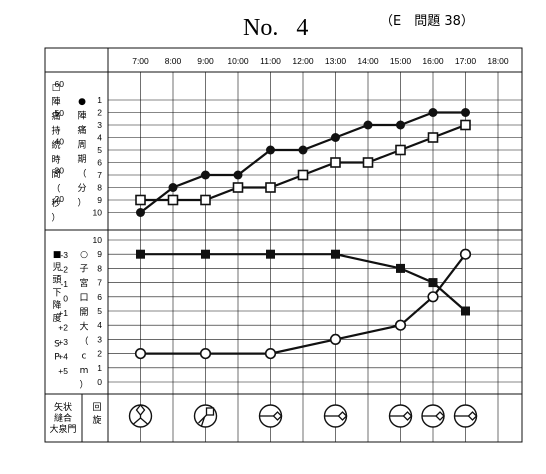 The width and height of the screenshot is (546, 474). What do you see at coordinates (63, 407) in the screenshot?
I see `suture-label: 矢状` at bounding box center [63, 407].